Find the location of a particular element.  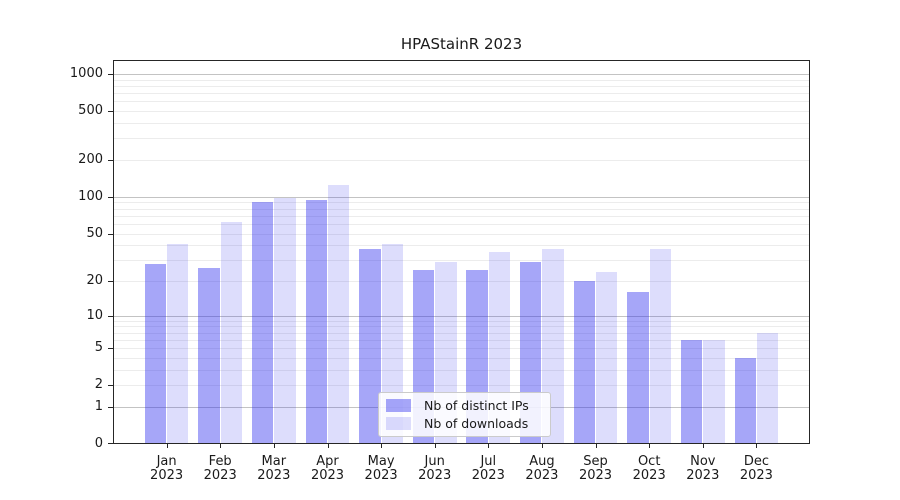

bar-downloads-Dec is located at coordinates (767, 388).